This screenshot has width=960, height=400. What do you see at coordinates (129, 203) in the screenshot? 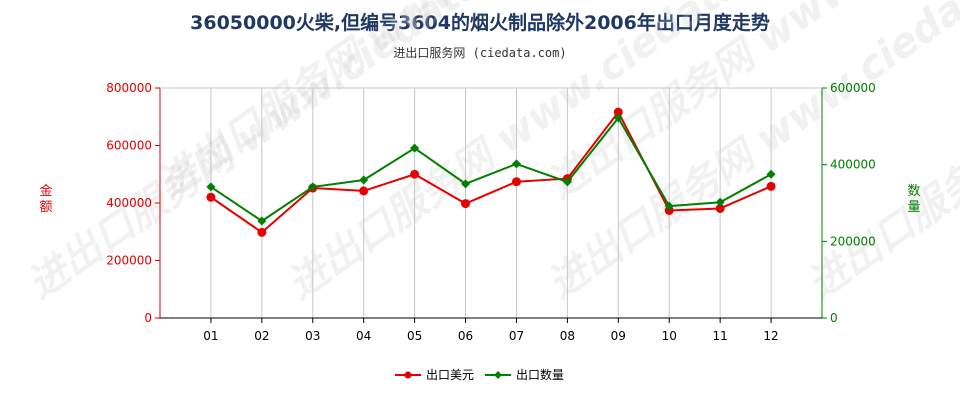
I see `y-left-tick-label: 400000` at bounding box center [129, 203].